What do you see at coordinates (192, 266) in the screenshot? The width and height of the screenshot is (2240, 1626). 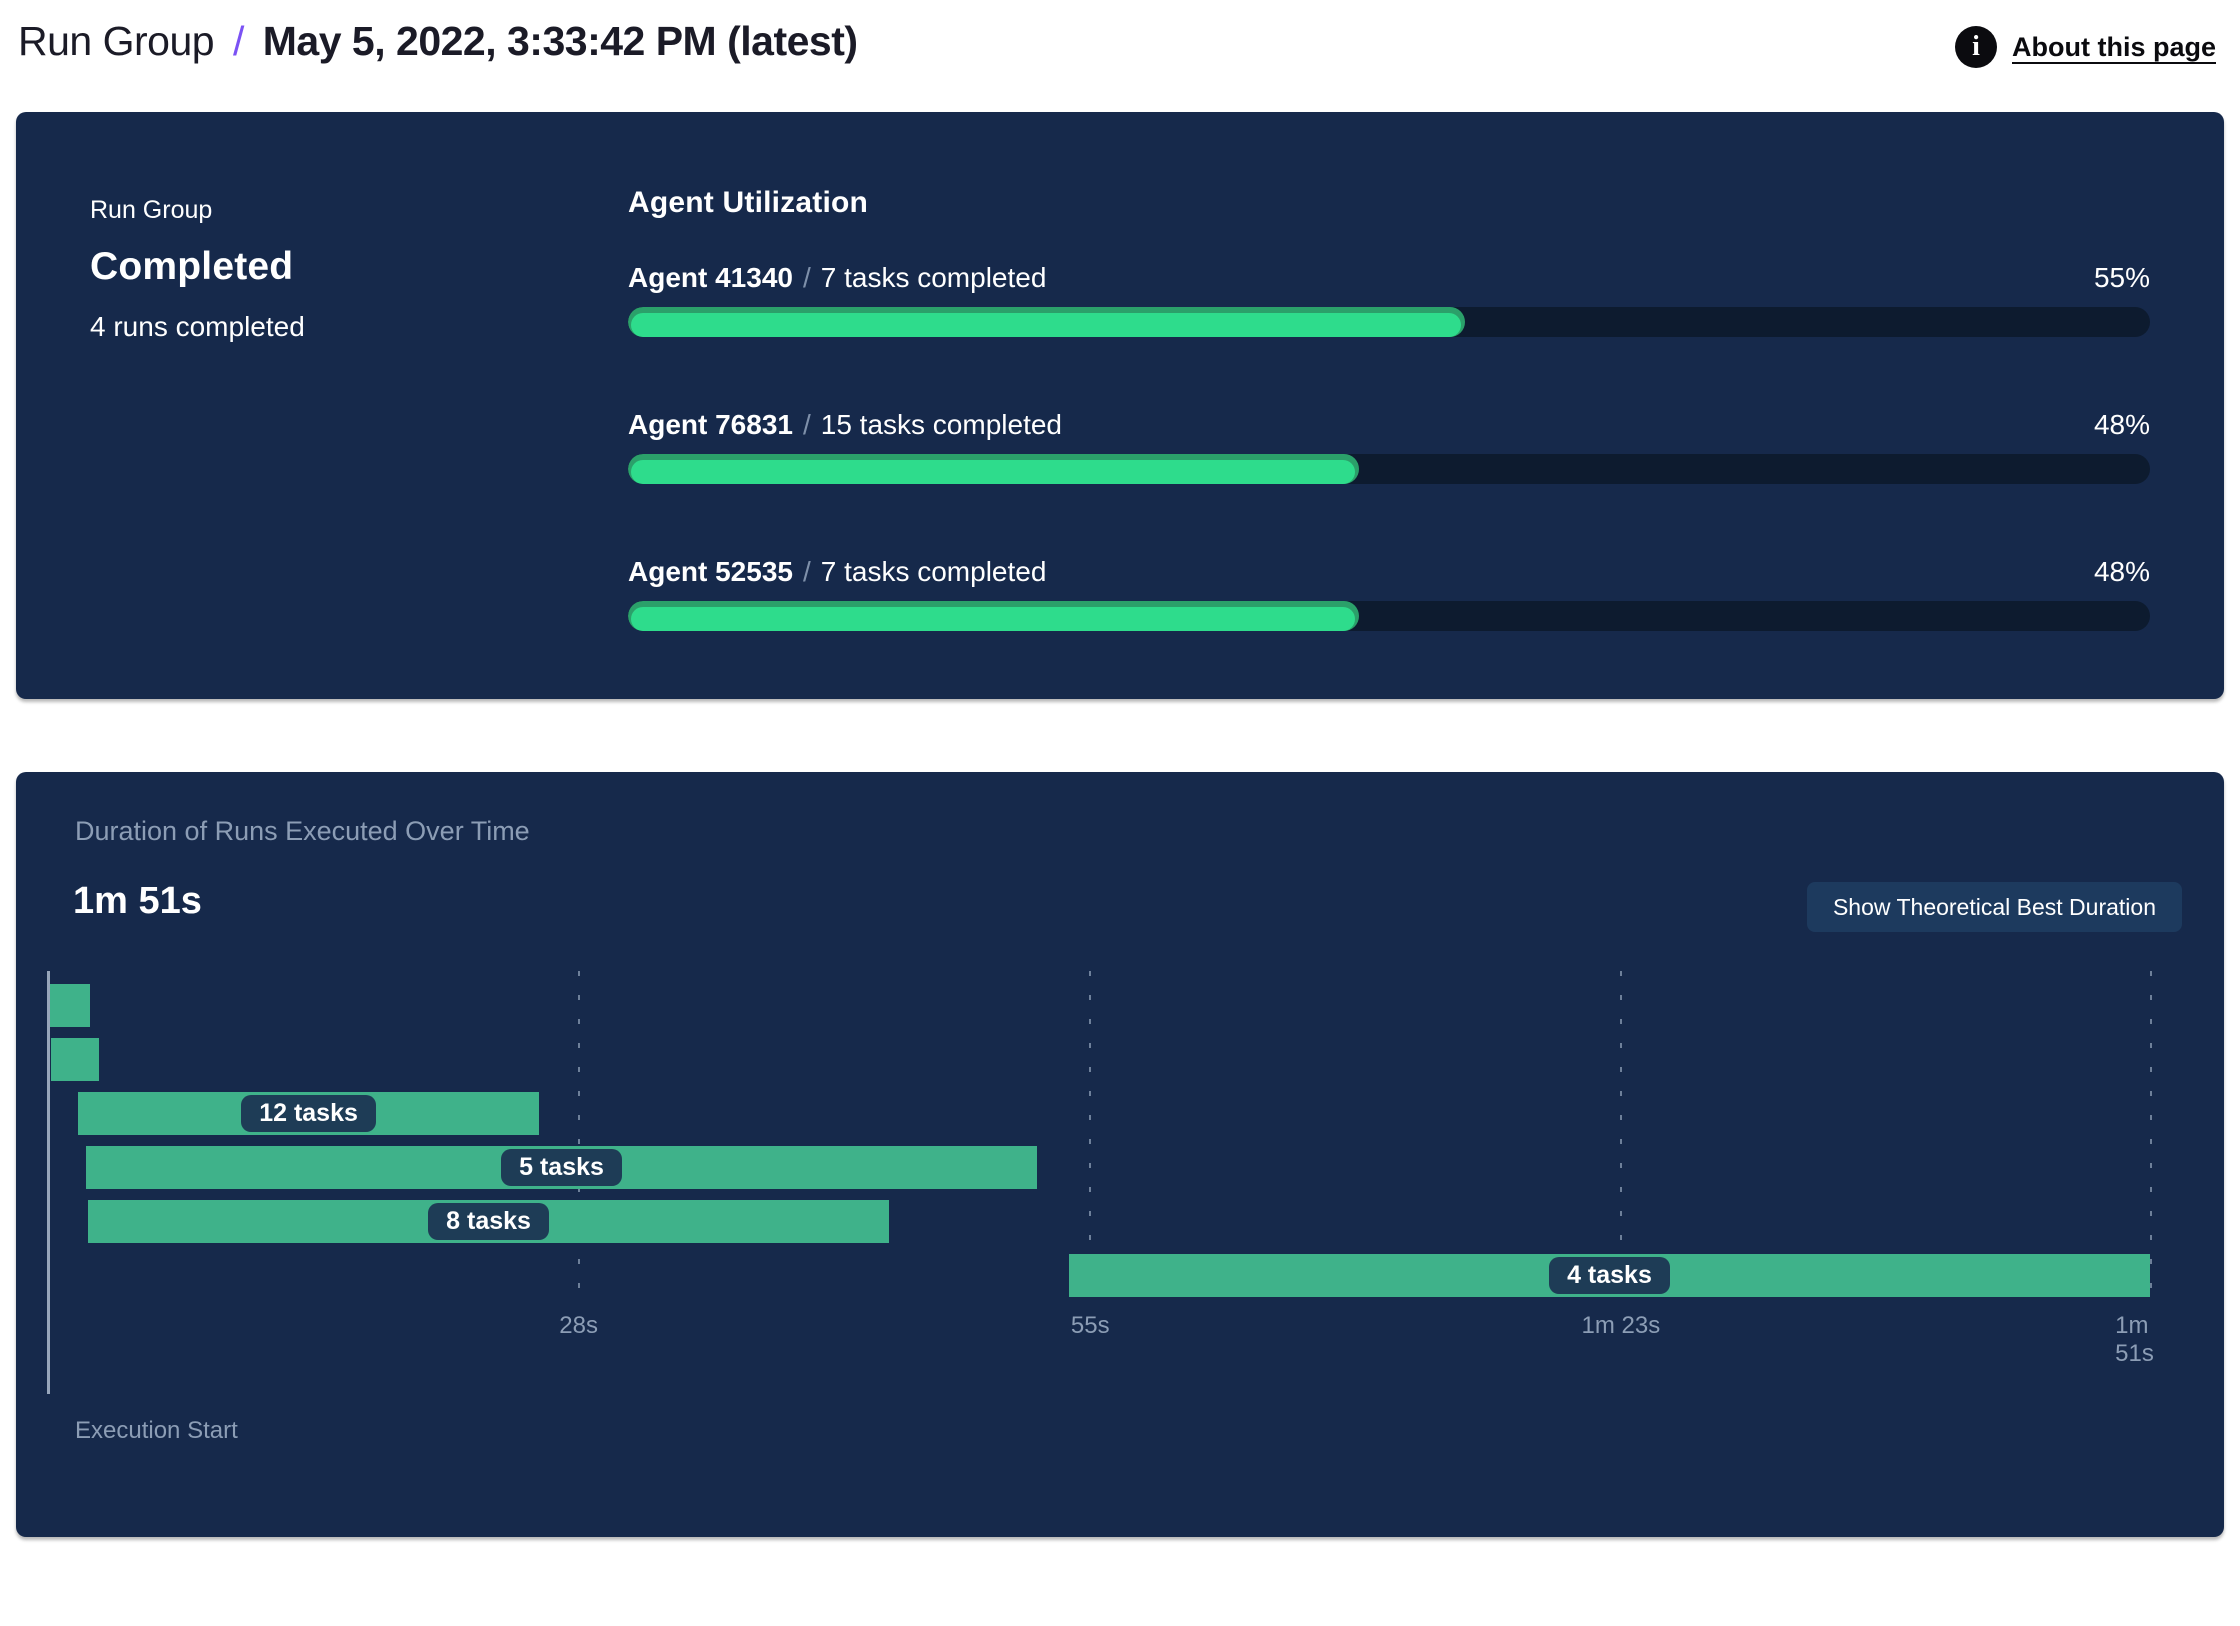 I see `status-badge: Completed` at bounding box center [192, 266].